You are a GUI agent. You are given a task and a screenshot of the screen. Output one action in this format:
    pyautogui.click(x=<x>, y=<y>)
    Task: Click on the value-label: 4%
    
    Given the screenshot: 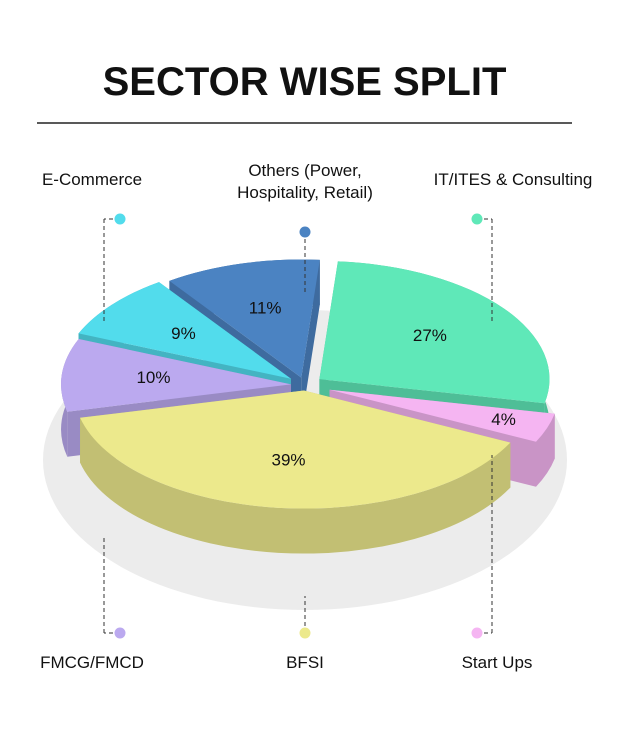 What is the action you would take?
    pyautogui.click(x=503, y=419)
    